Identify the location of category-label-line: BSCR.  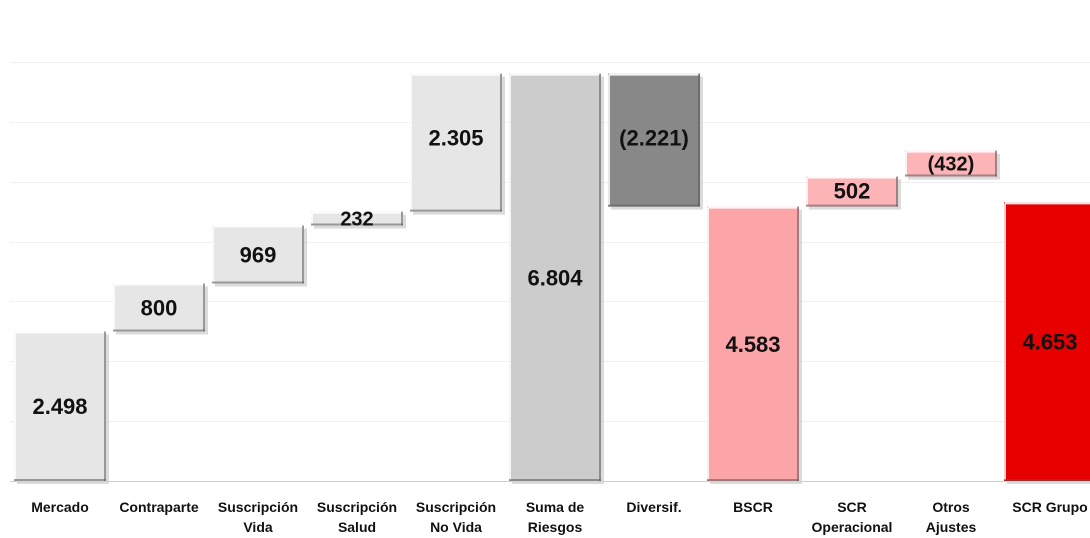
(753, 507).